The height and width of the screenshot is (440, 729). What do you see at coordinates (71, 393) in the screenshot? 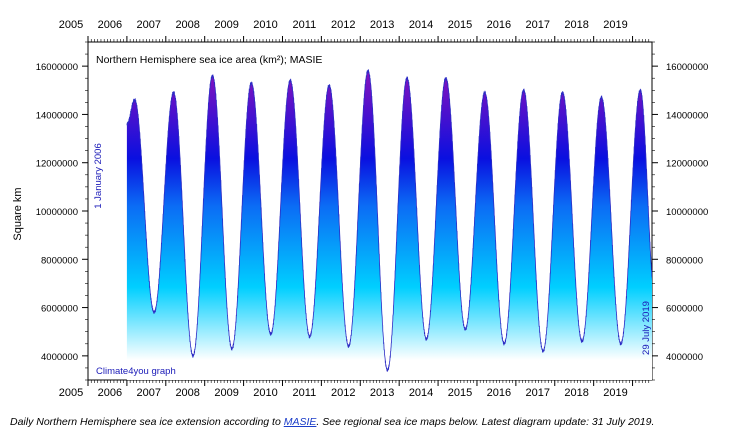
I see `x-tick-label-bottom: 2005` at bounding box center [71, 393].